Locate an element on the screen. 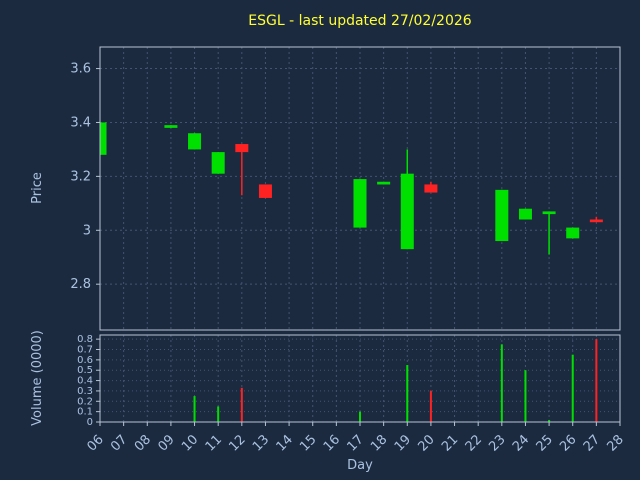 This screenshot has height=480, width=640. x-tick-label: 17 is located at coordinates (356, 443).